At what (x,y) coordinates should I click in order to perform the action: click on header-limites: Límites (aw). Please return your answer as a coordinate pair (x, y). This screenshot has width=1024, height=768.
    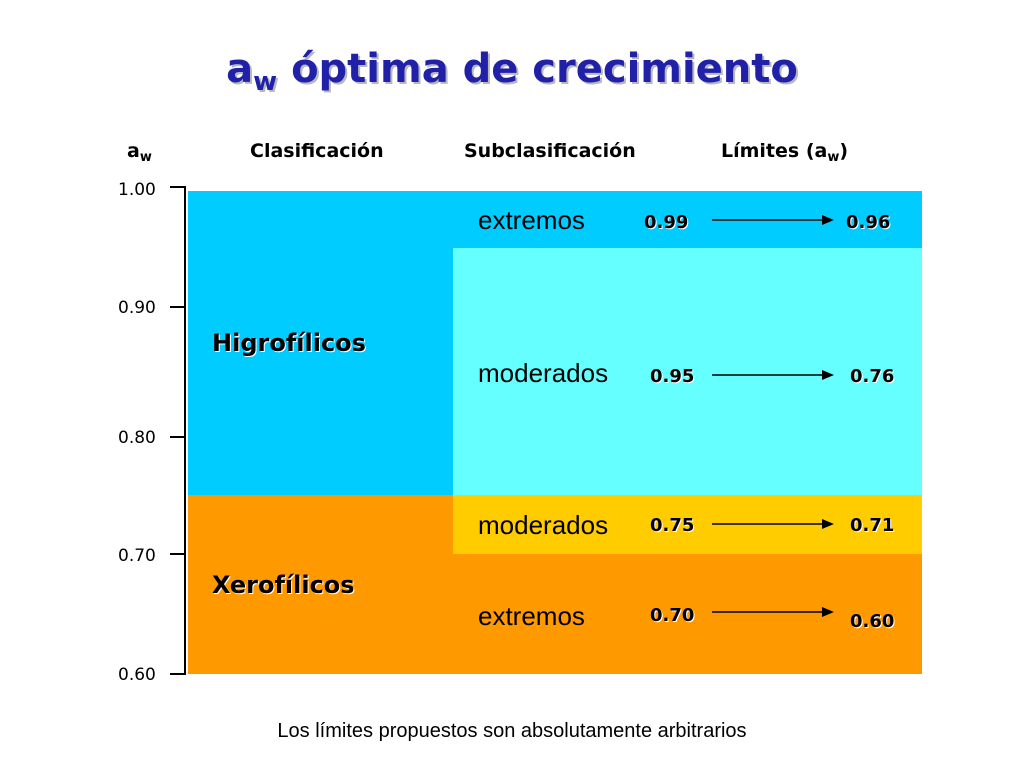
    Looking at the image, I should click on (784, 152).